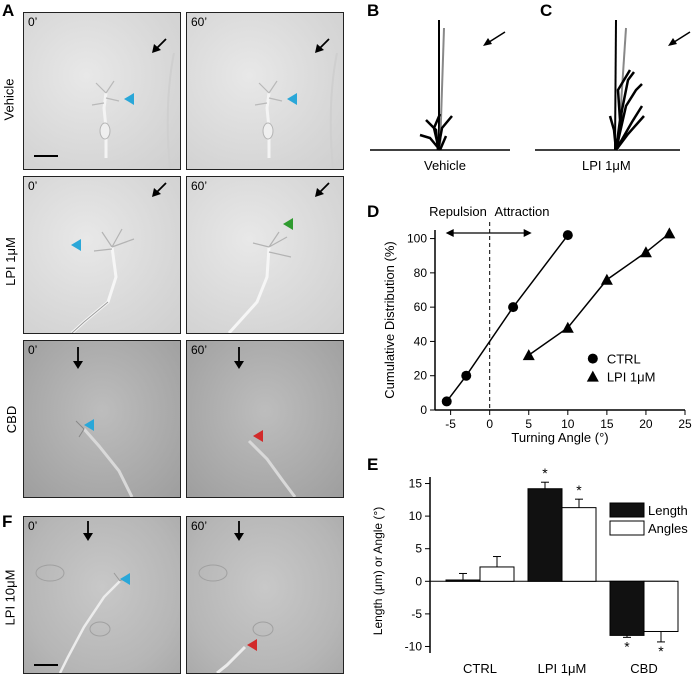  Describe the element at coordinates (421, 341) in the screenshot. I see `chart-d-ytick-label: 40` at that location.